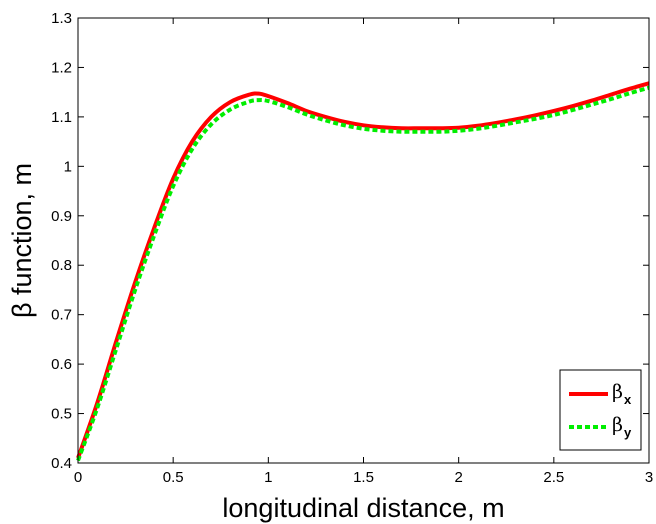 This screenshot has width=656, height=524. I want to click on y-tick-label: 1.1, so click(61, 117).